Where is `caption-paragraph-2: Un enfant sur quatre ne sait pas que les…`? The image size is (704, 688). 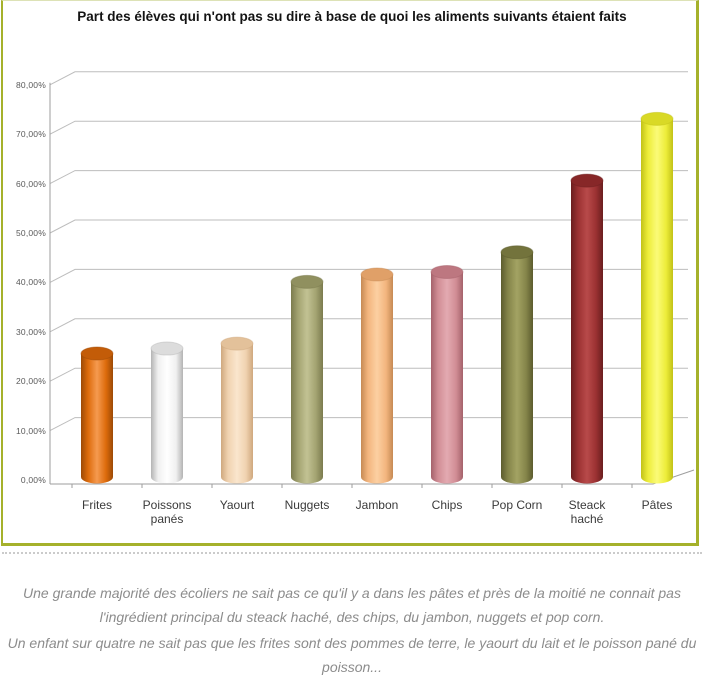 caption-paragraph-2: Un enfant sur quatre ne sait pas que les… is located at coordinates (352, 655).